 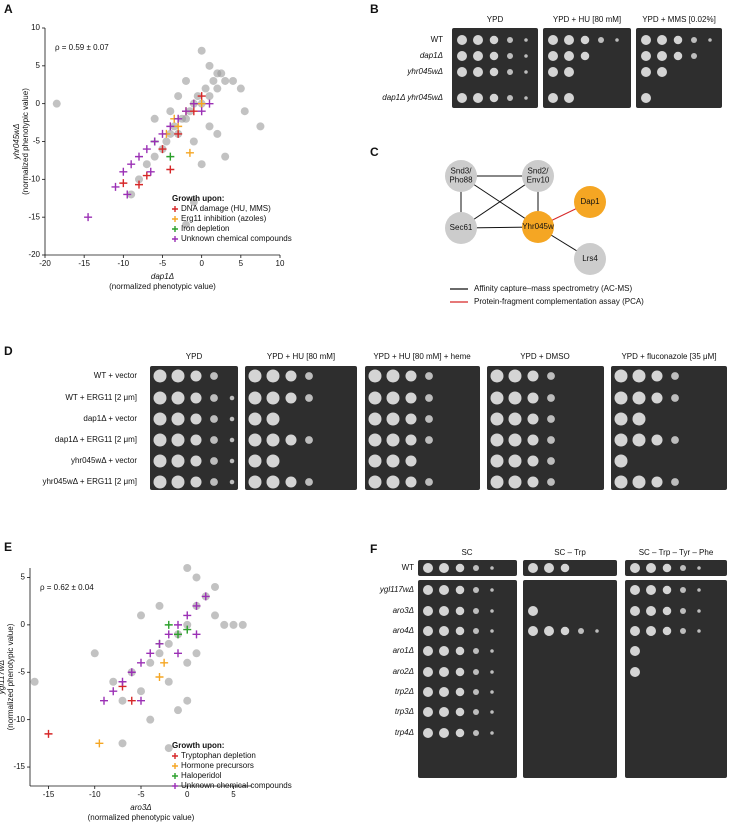 I want to click on row-label: WT, so click(x=437, y=39).